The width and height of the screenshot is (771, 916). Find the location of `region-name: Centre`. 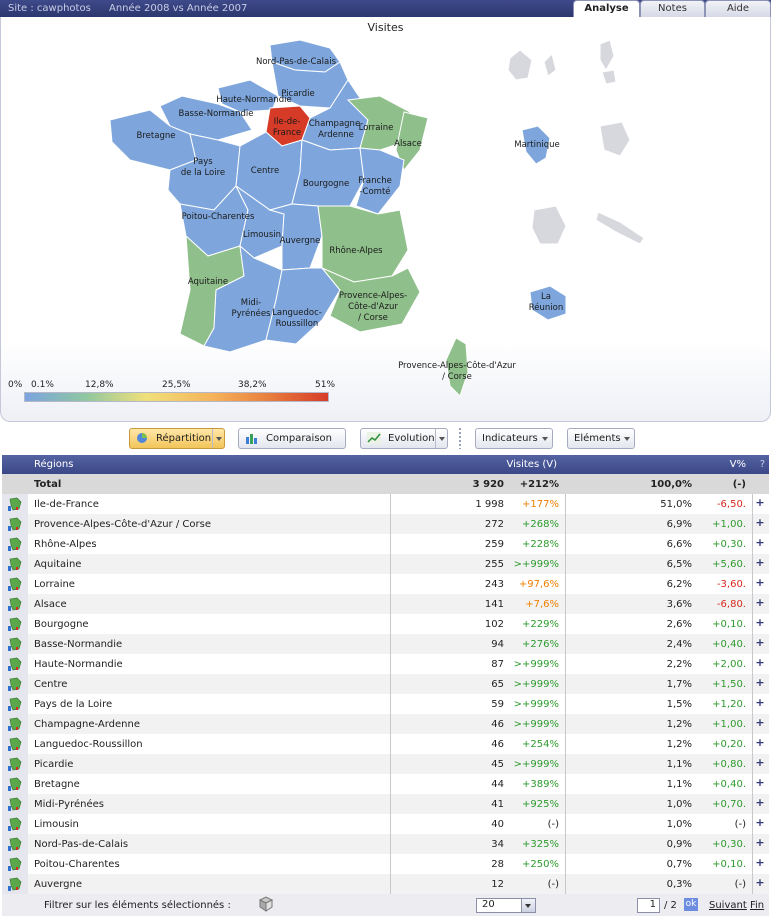

region-name: Centre is located at coordinates (51, 684).